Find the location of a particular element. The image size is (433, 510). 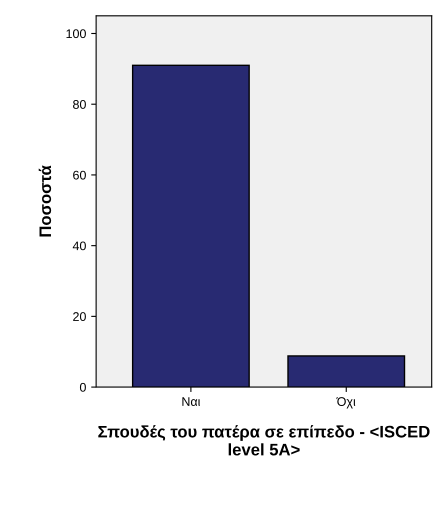

y-tick-label: 80 is located at coordinates (79, 104).